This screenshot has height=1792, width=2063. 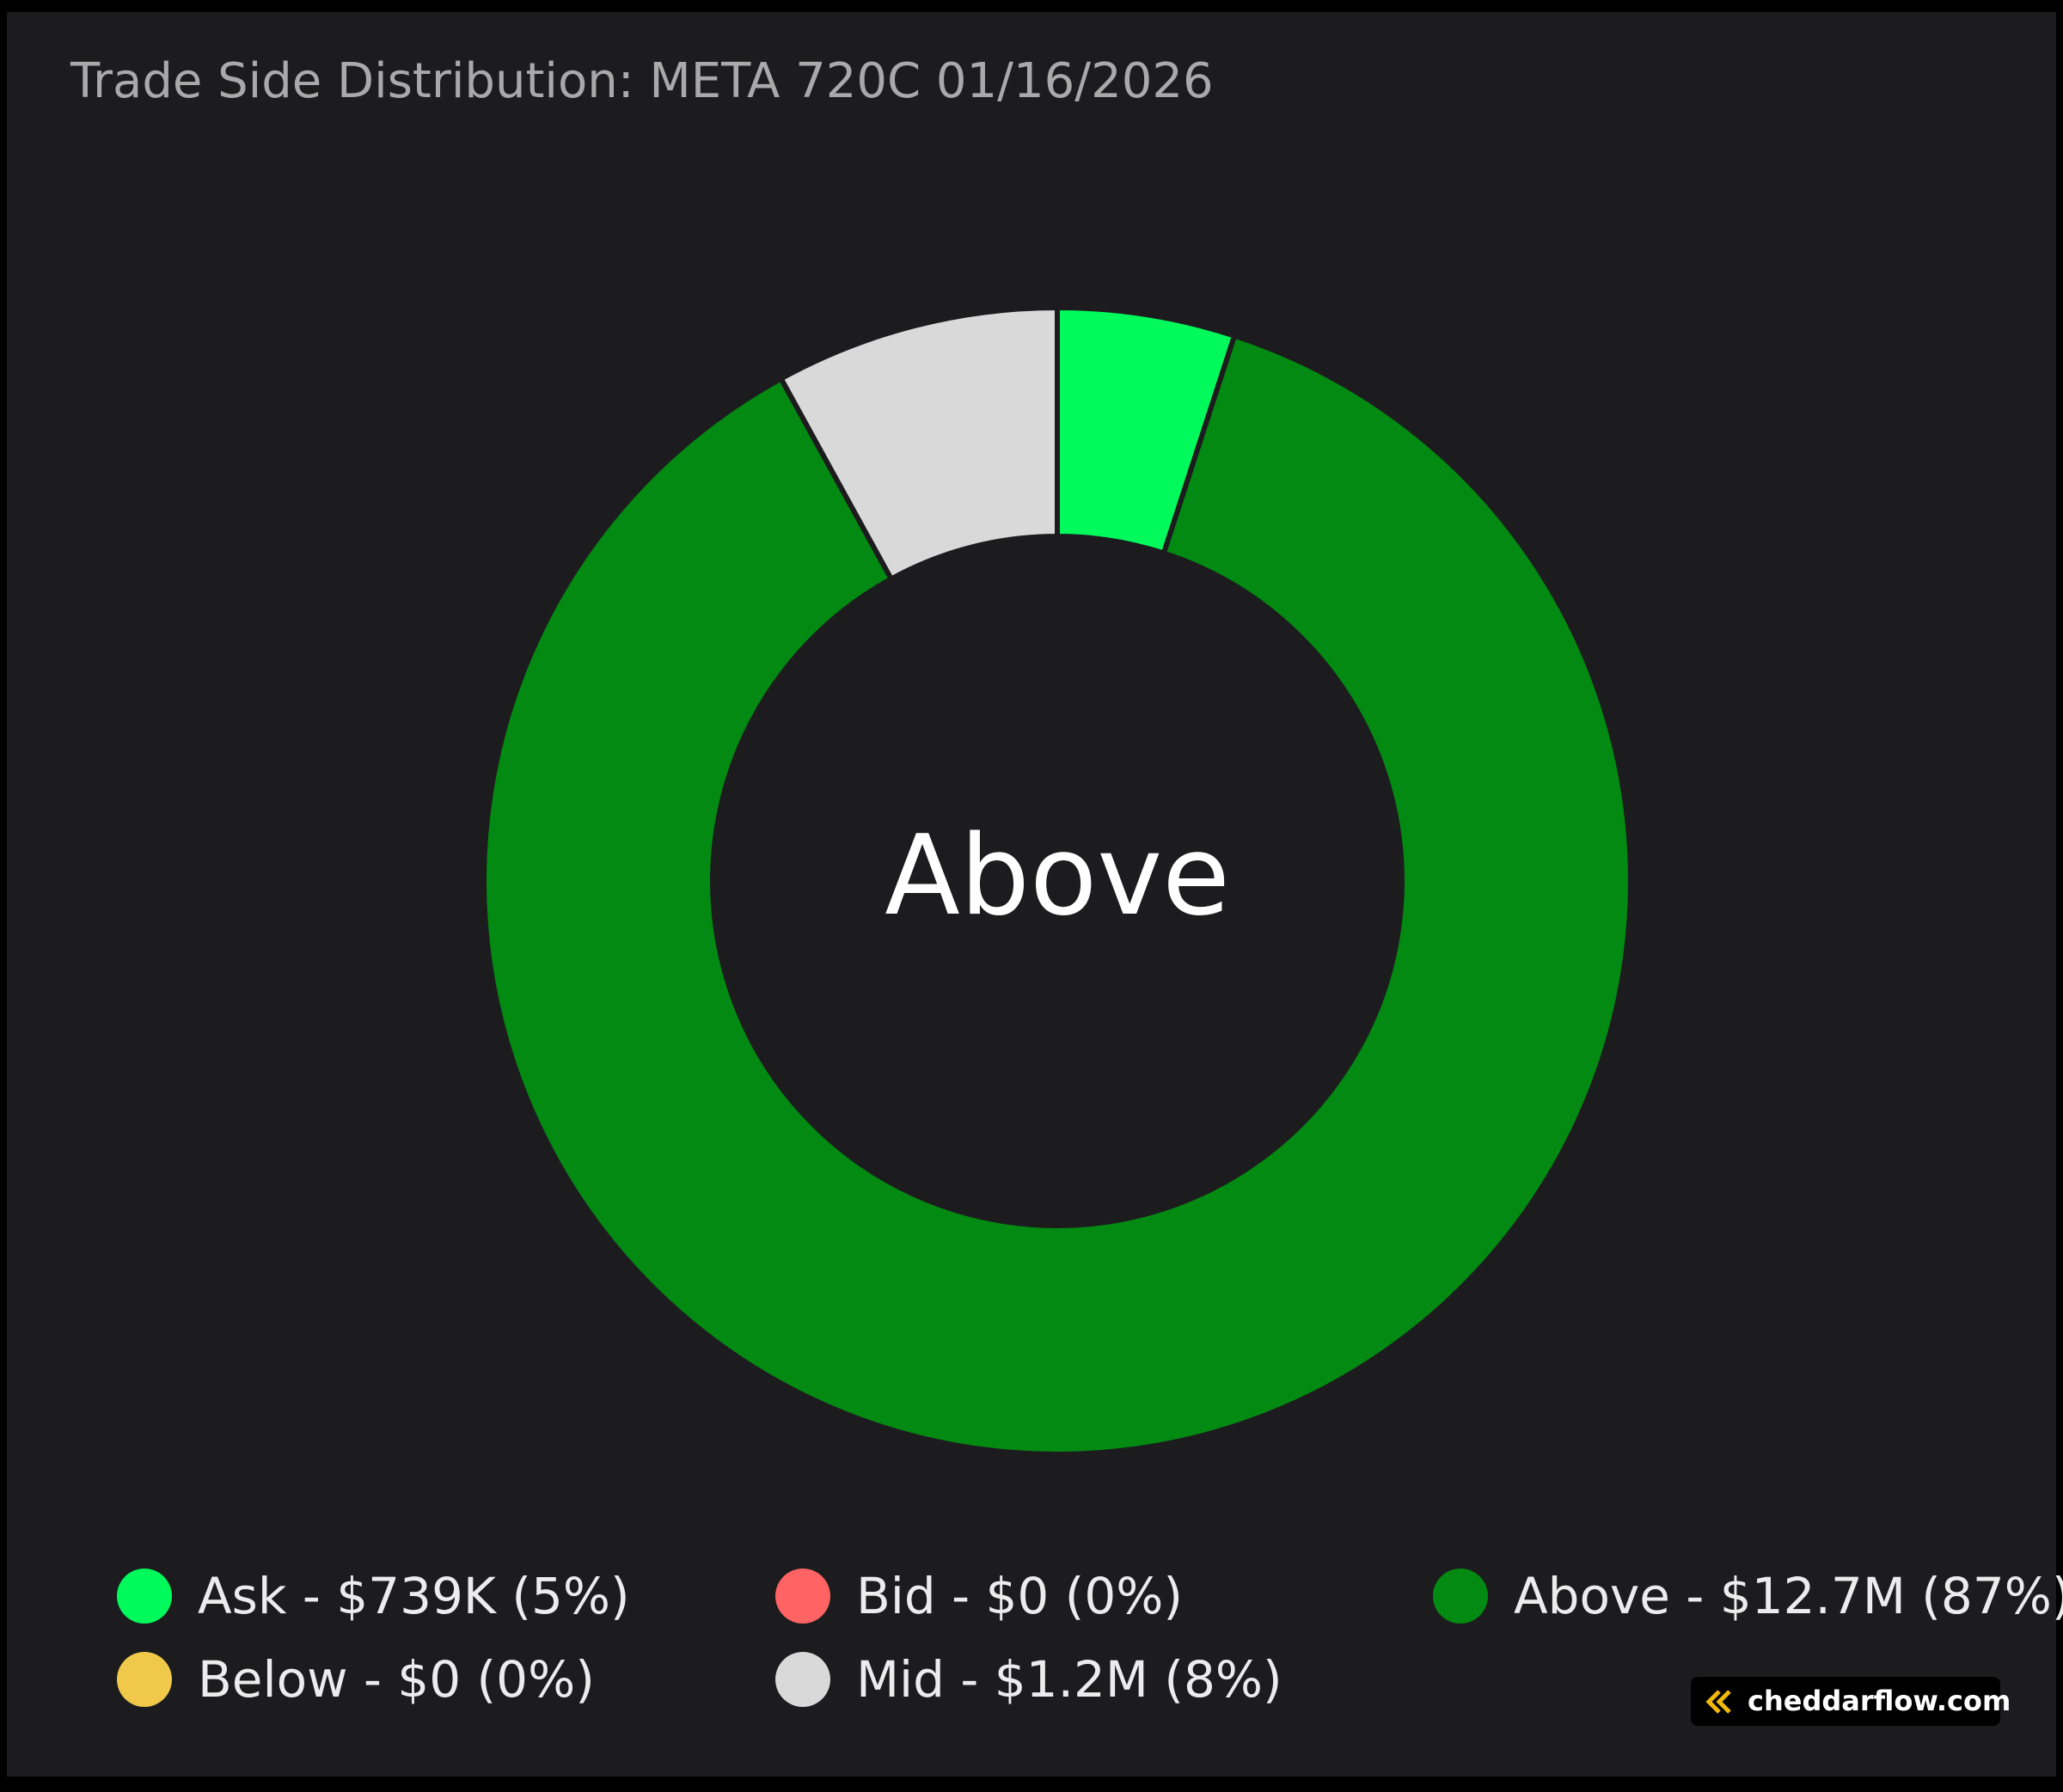 What do you see at coordinates (1019, 1596) in the screenshot?
I see `legend-label: Bid - $0 (0%)` at bounding box center [1019, 1596].